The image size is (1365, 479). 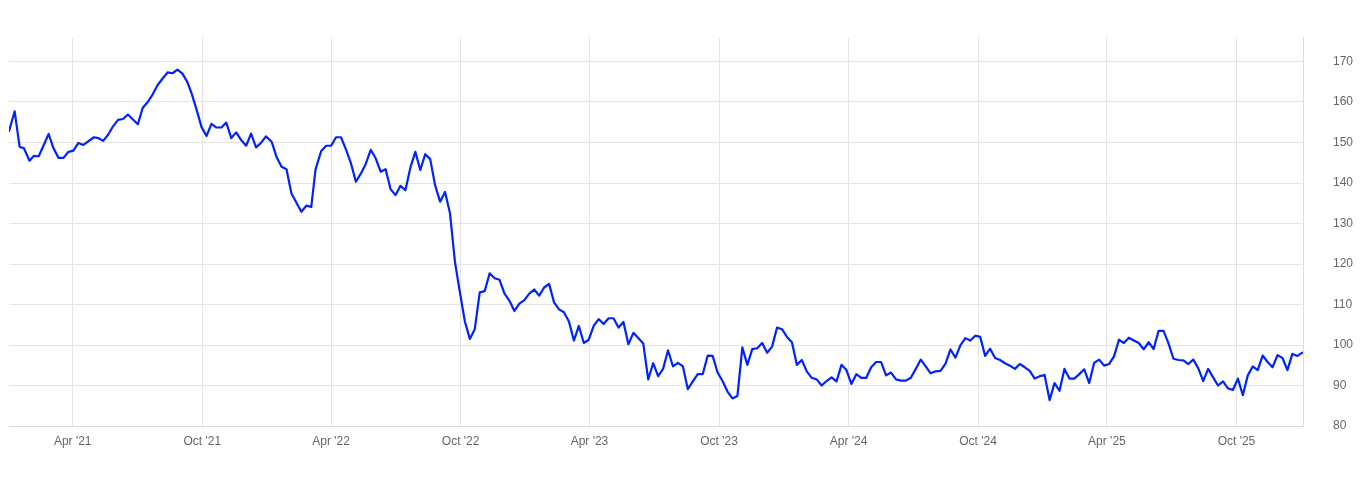 I want to click on y-tick-label: 120, so click(x=1343, y=263).